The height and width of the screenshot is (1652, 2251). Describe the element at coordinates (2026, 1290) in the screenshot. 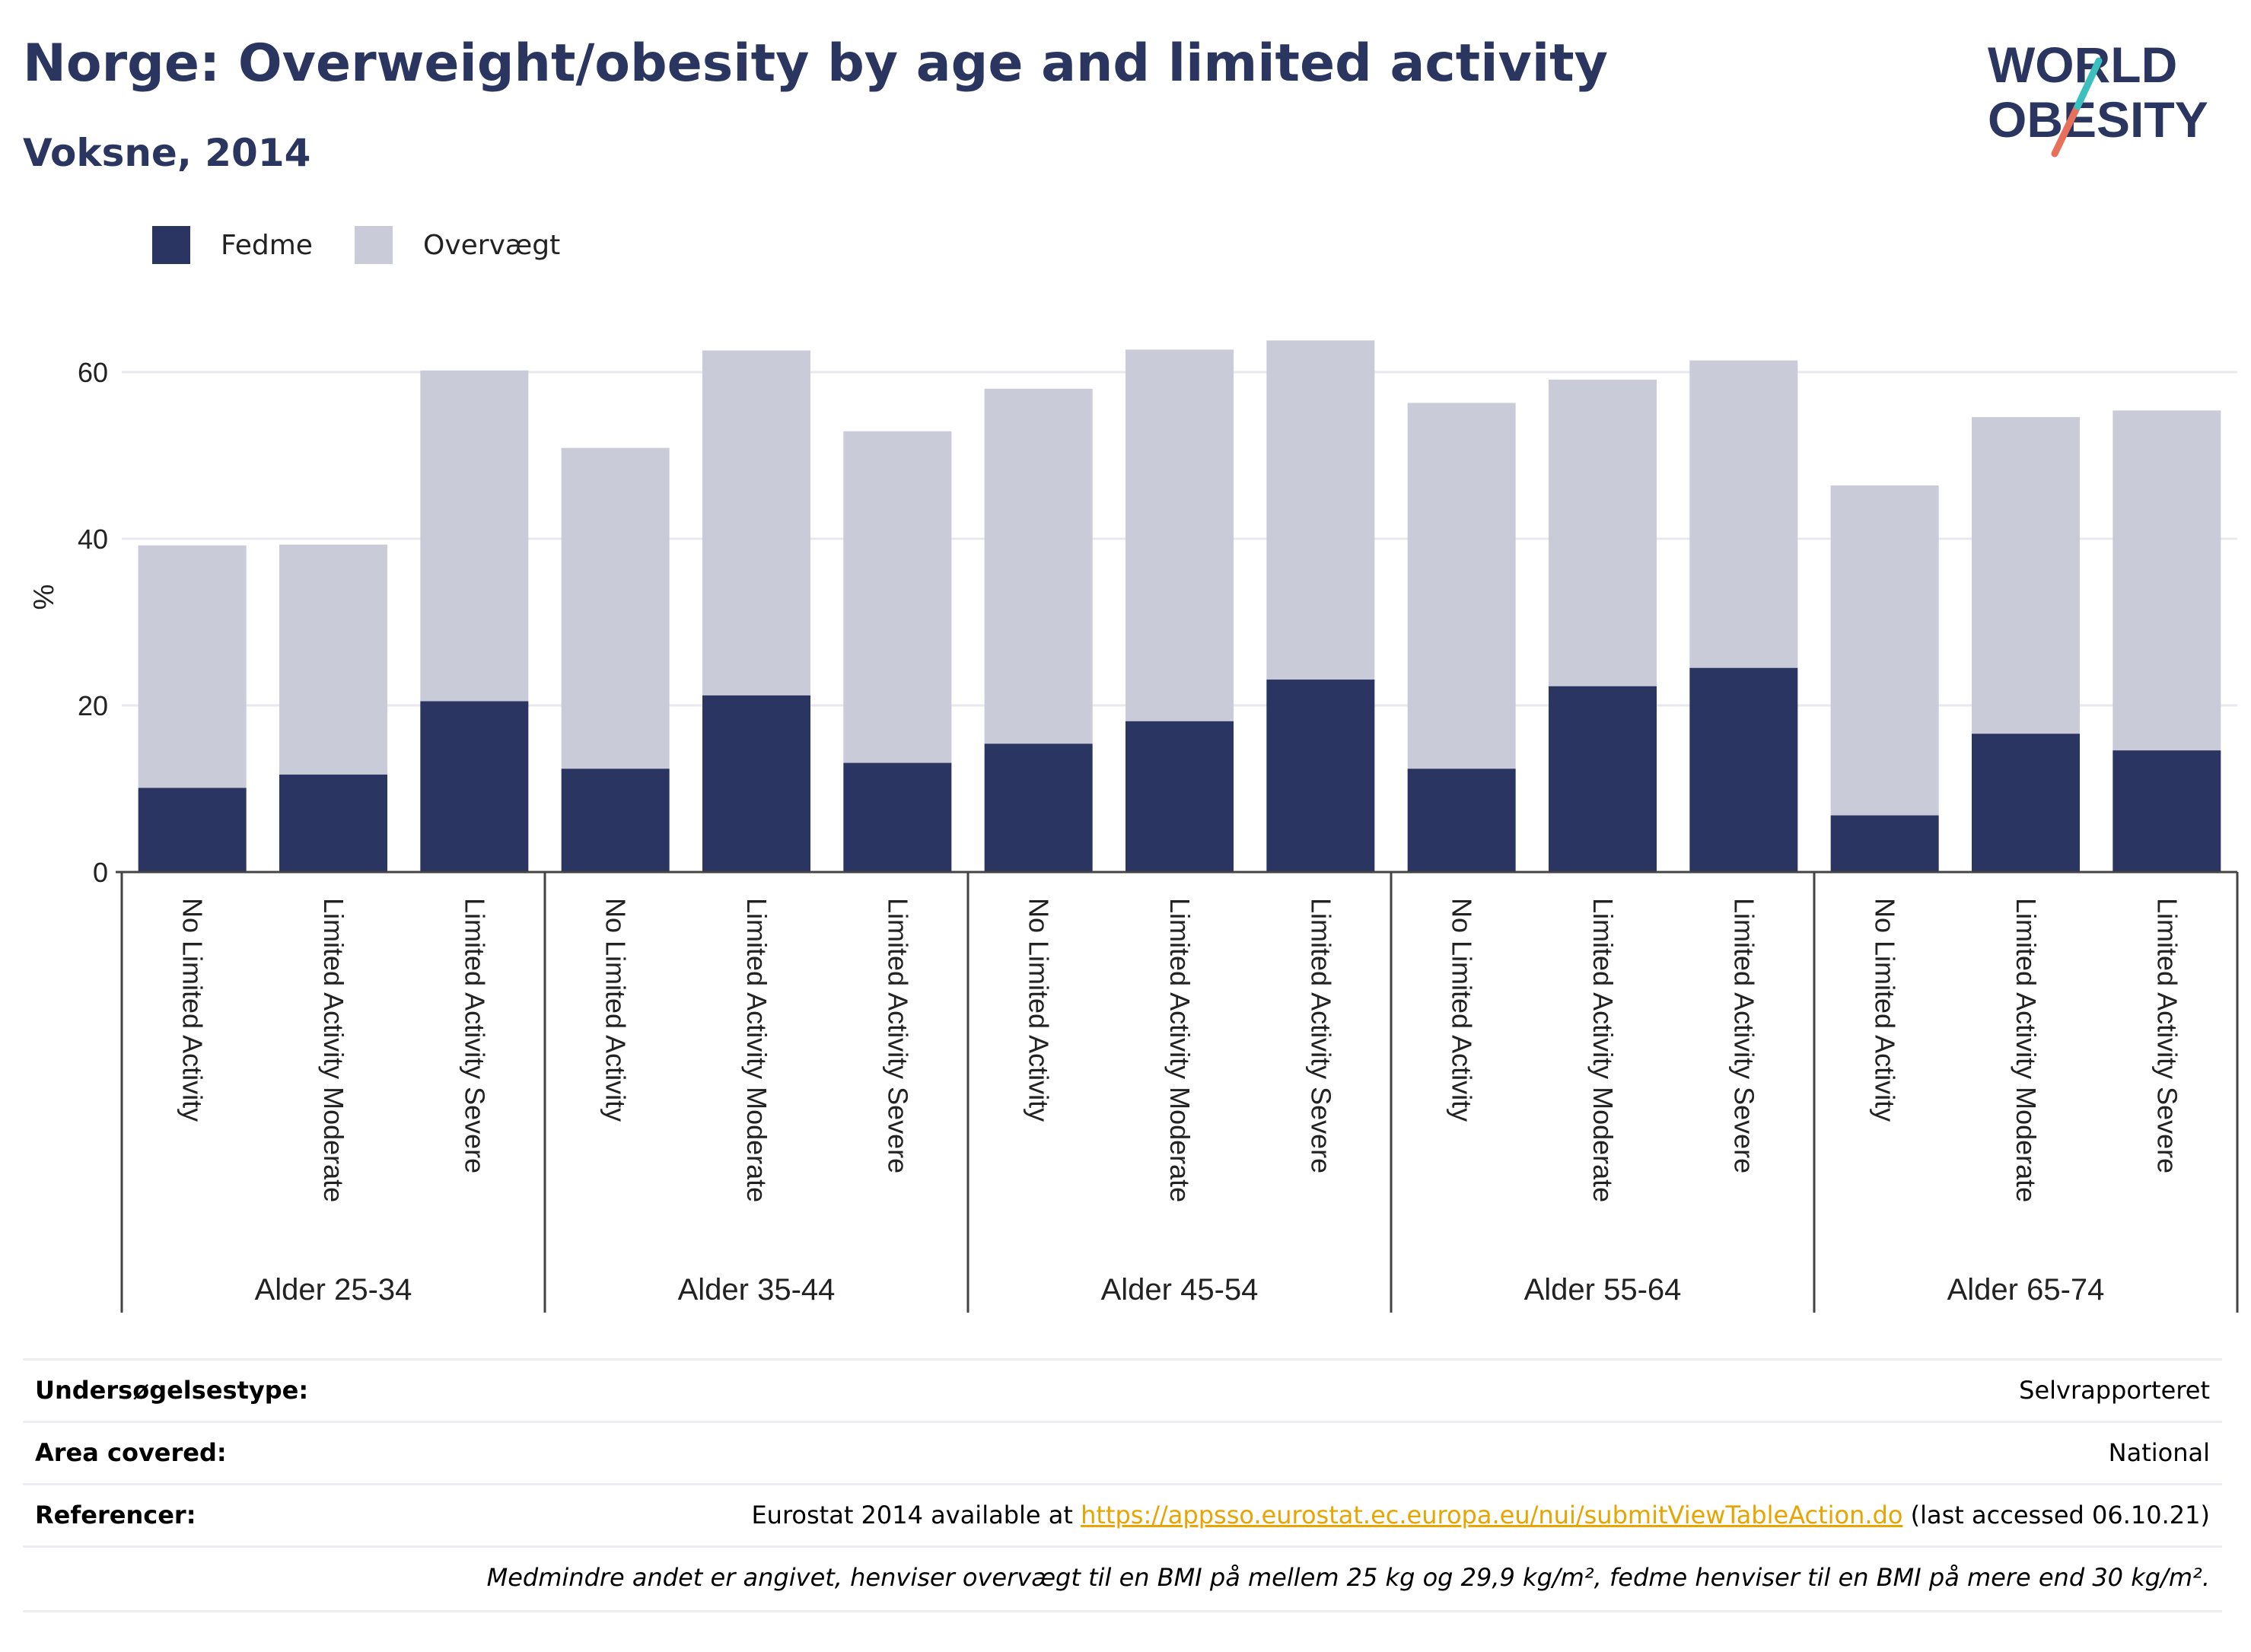

I see `x-group-label: Alder 65-74` at that location.